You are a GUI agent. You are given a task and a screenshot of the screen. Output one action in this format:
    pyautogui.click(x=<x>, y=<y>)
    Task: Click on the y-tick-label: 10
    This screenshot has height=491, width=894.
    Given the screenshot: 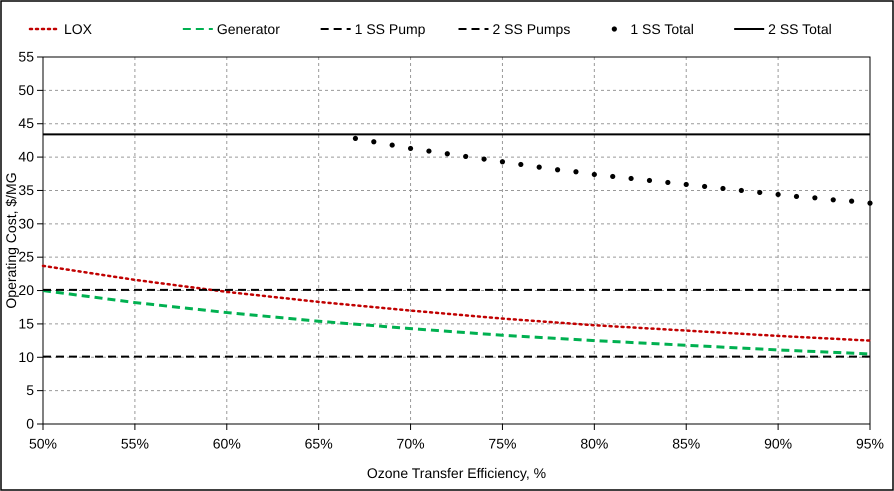 What is the action you would take?
    pyautogui.click(x=26, y=356)
    